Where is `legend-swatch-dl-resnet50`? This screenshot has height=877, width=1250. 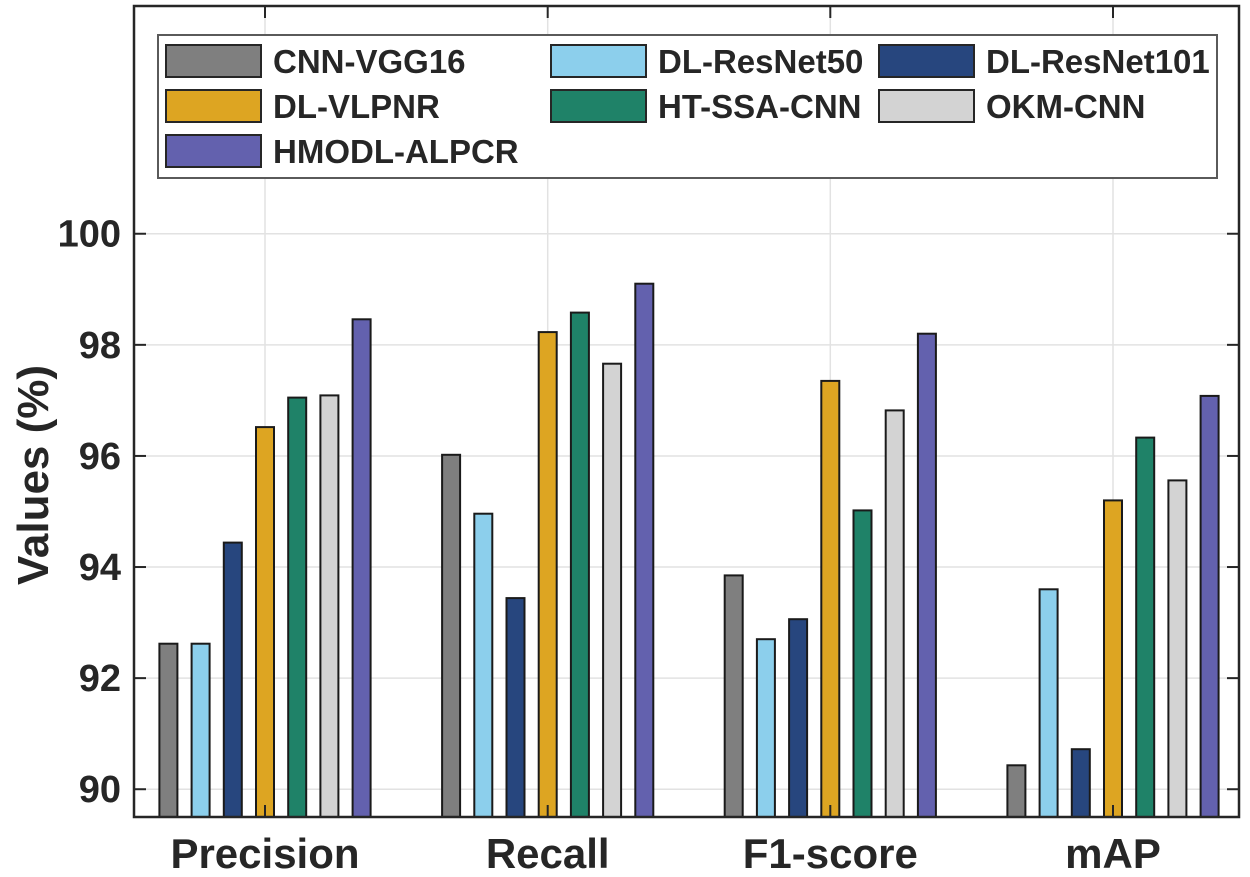 legend-swatch-dl-resnet50 is located at coordinates (598, 61).